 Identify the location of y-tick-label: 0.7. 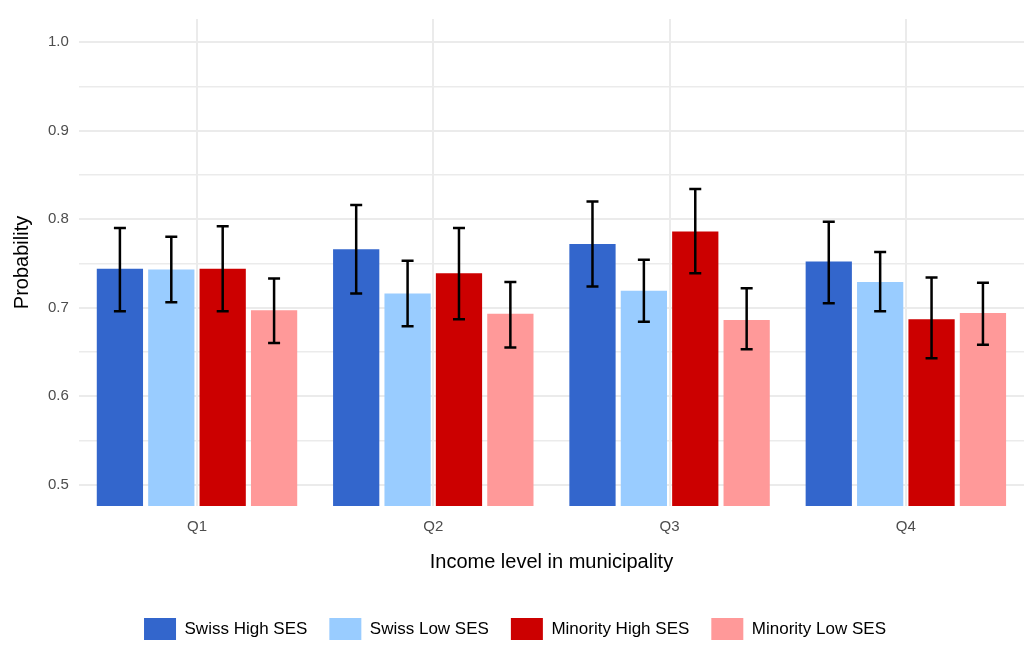
(58, 306).